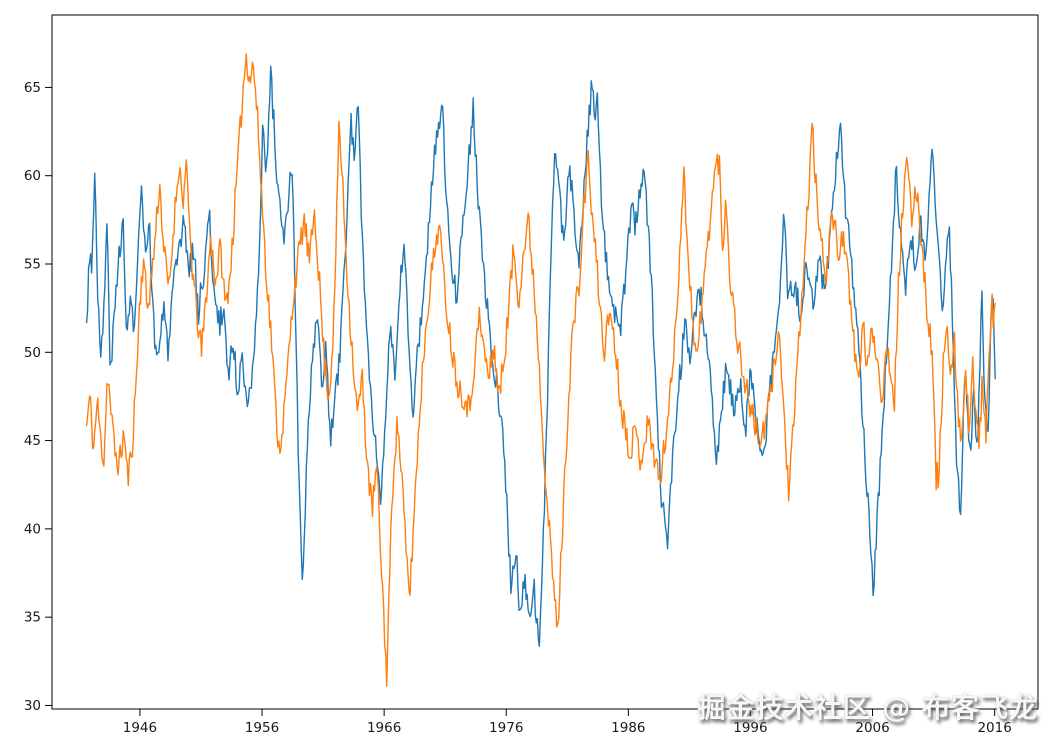  Describe the element at coordinates (32, 176) in the screenshot. I see `y-tick-label-60: 60` at that location.